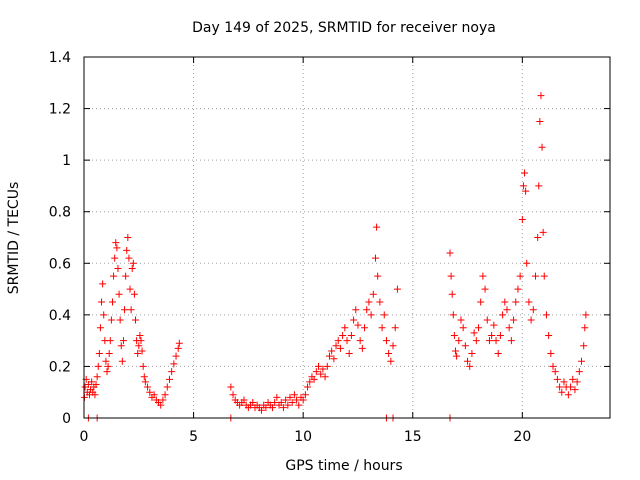  Describe the element at coordinates (522, 437) in the screenshot. I see `x-tick-label: 20` at that location.